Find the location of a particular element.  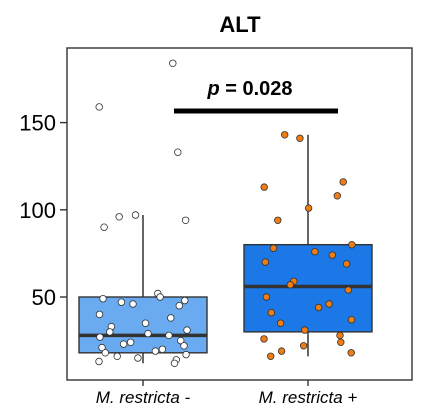

x-axis: M. restricta - M. restricta + is located at coordinates (227, 393).